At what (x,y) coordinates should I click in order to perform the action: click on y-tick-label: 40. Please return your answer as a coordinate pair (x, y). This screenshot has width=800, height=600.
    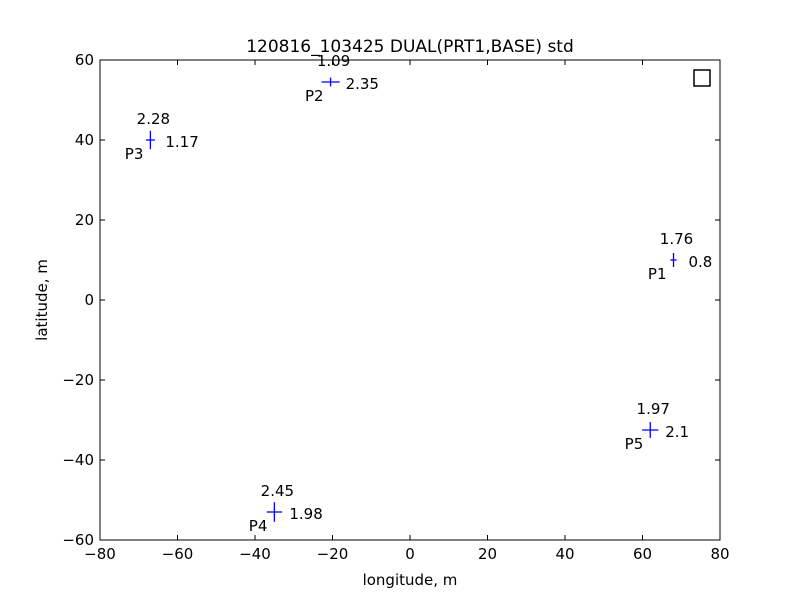
    Looking at the image, I should click on (84, 140).